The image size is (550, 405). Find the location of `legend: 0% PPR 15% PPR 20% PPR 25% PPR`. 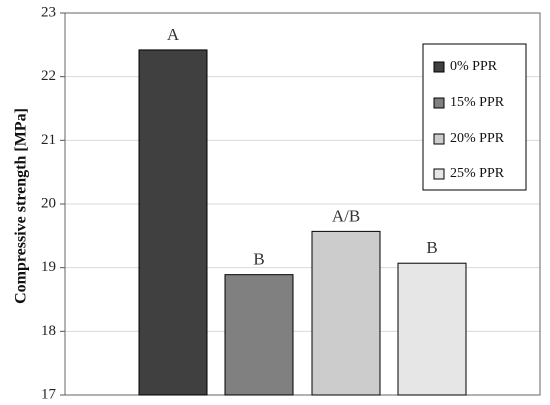

legend: 0% PPR 15% PPR 20% PPR 25% PPR is located at coordinates (474, 117).